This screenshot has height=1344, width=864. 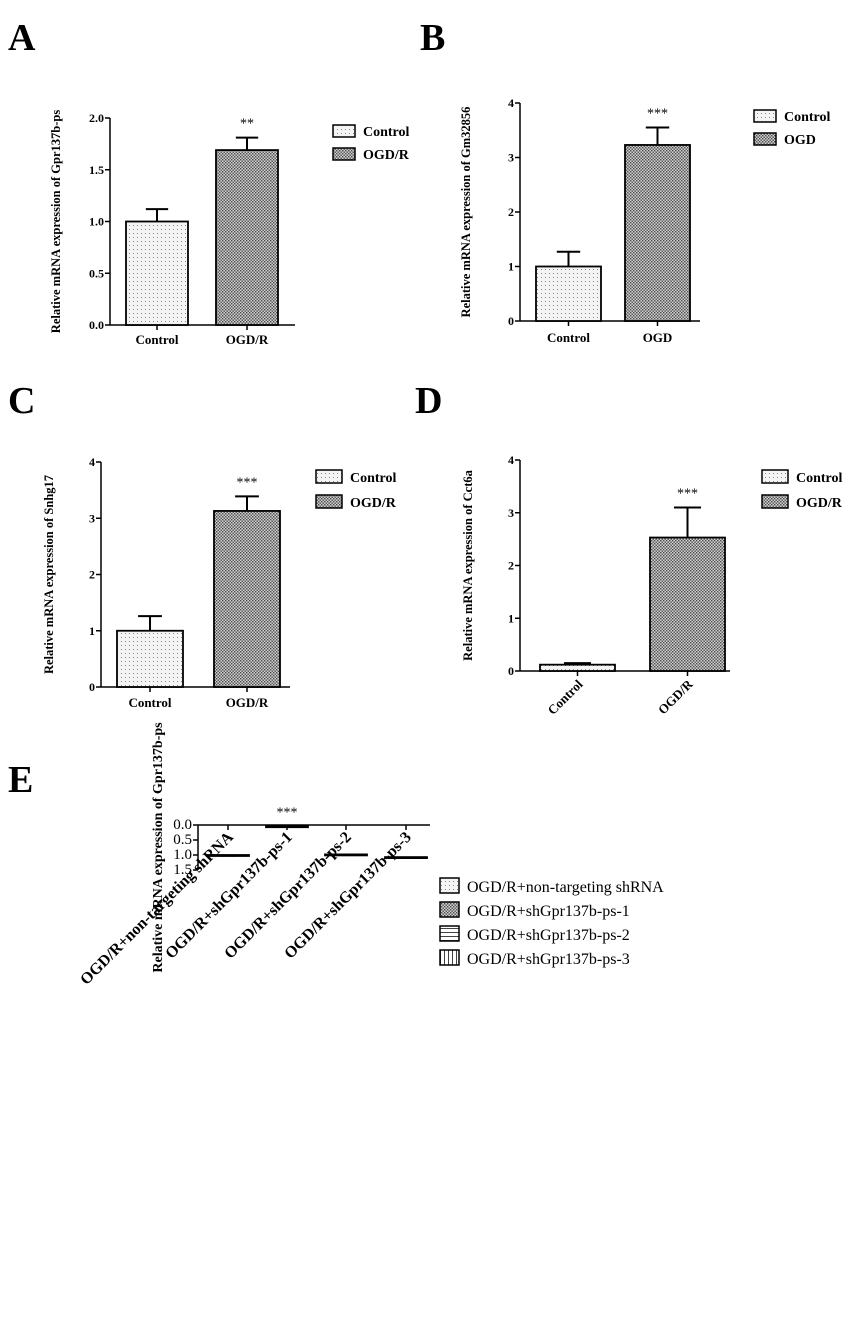 What do you see at coordinates (466, 212) in the screenshot?
I see `y-axis-title: Relative mRNA expression of Gm32856` at bounding box center [466, 212].